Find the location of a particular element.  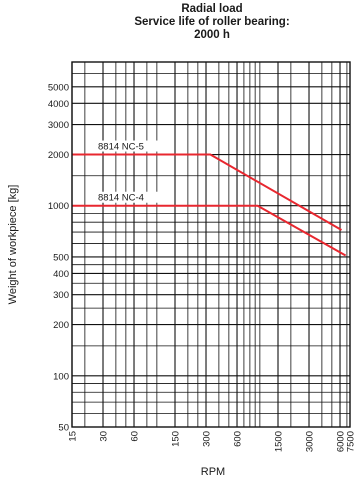

chart-title-line-3: 2000 h is located at coordinates (212, 35).